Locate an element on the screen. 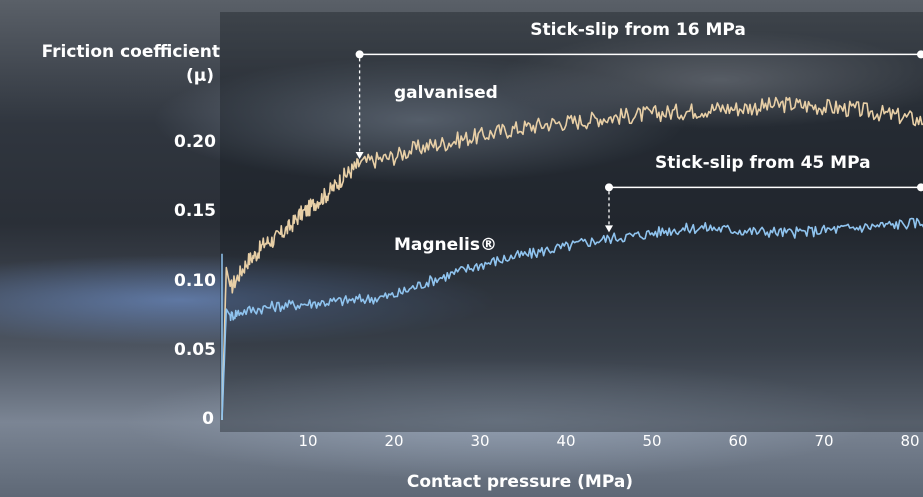 Image resolution: width=923 pixels, height=497 pixels. series-label: Magnelis® is located at coordinates (445, 244).